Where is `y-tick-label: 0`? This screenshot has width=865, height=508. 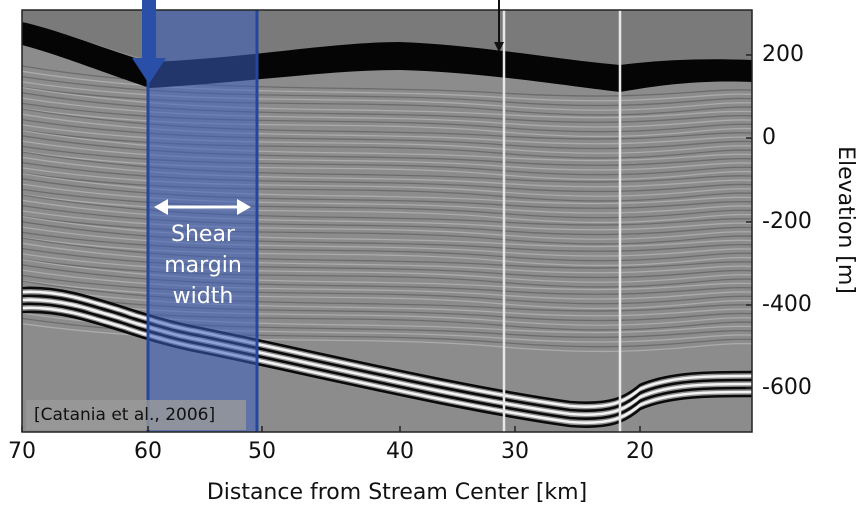 y-tick-label: 0 is located at coordinates (769, 137).